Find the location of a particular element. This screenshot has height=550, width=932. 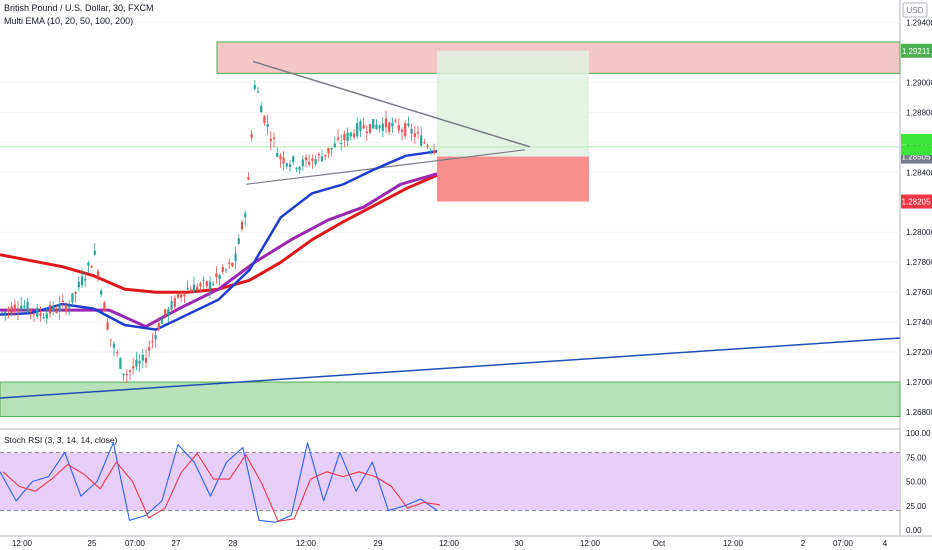

stoch-tick-label: 50.00 is located at coordinates (916, 482).